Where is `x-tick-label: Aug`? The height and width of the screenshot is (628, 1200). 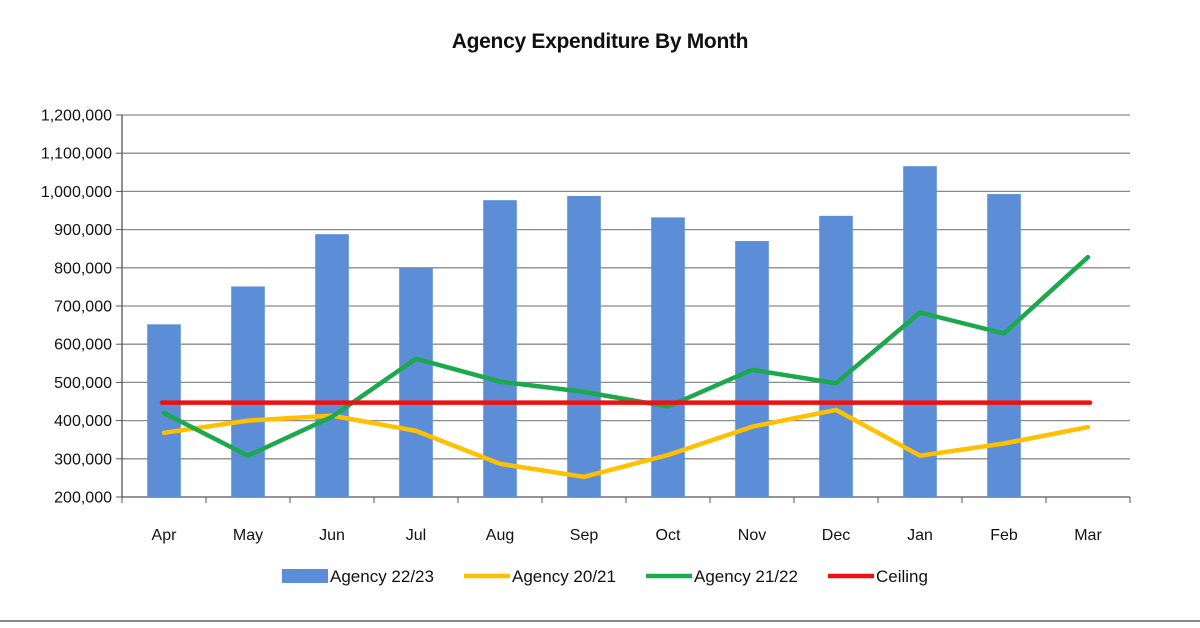 x-tick-label: Aug is located at coordinates (500, 535).